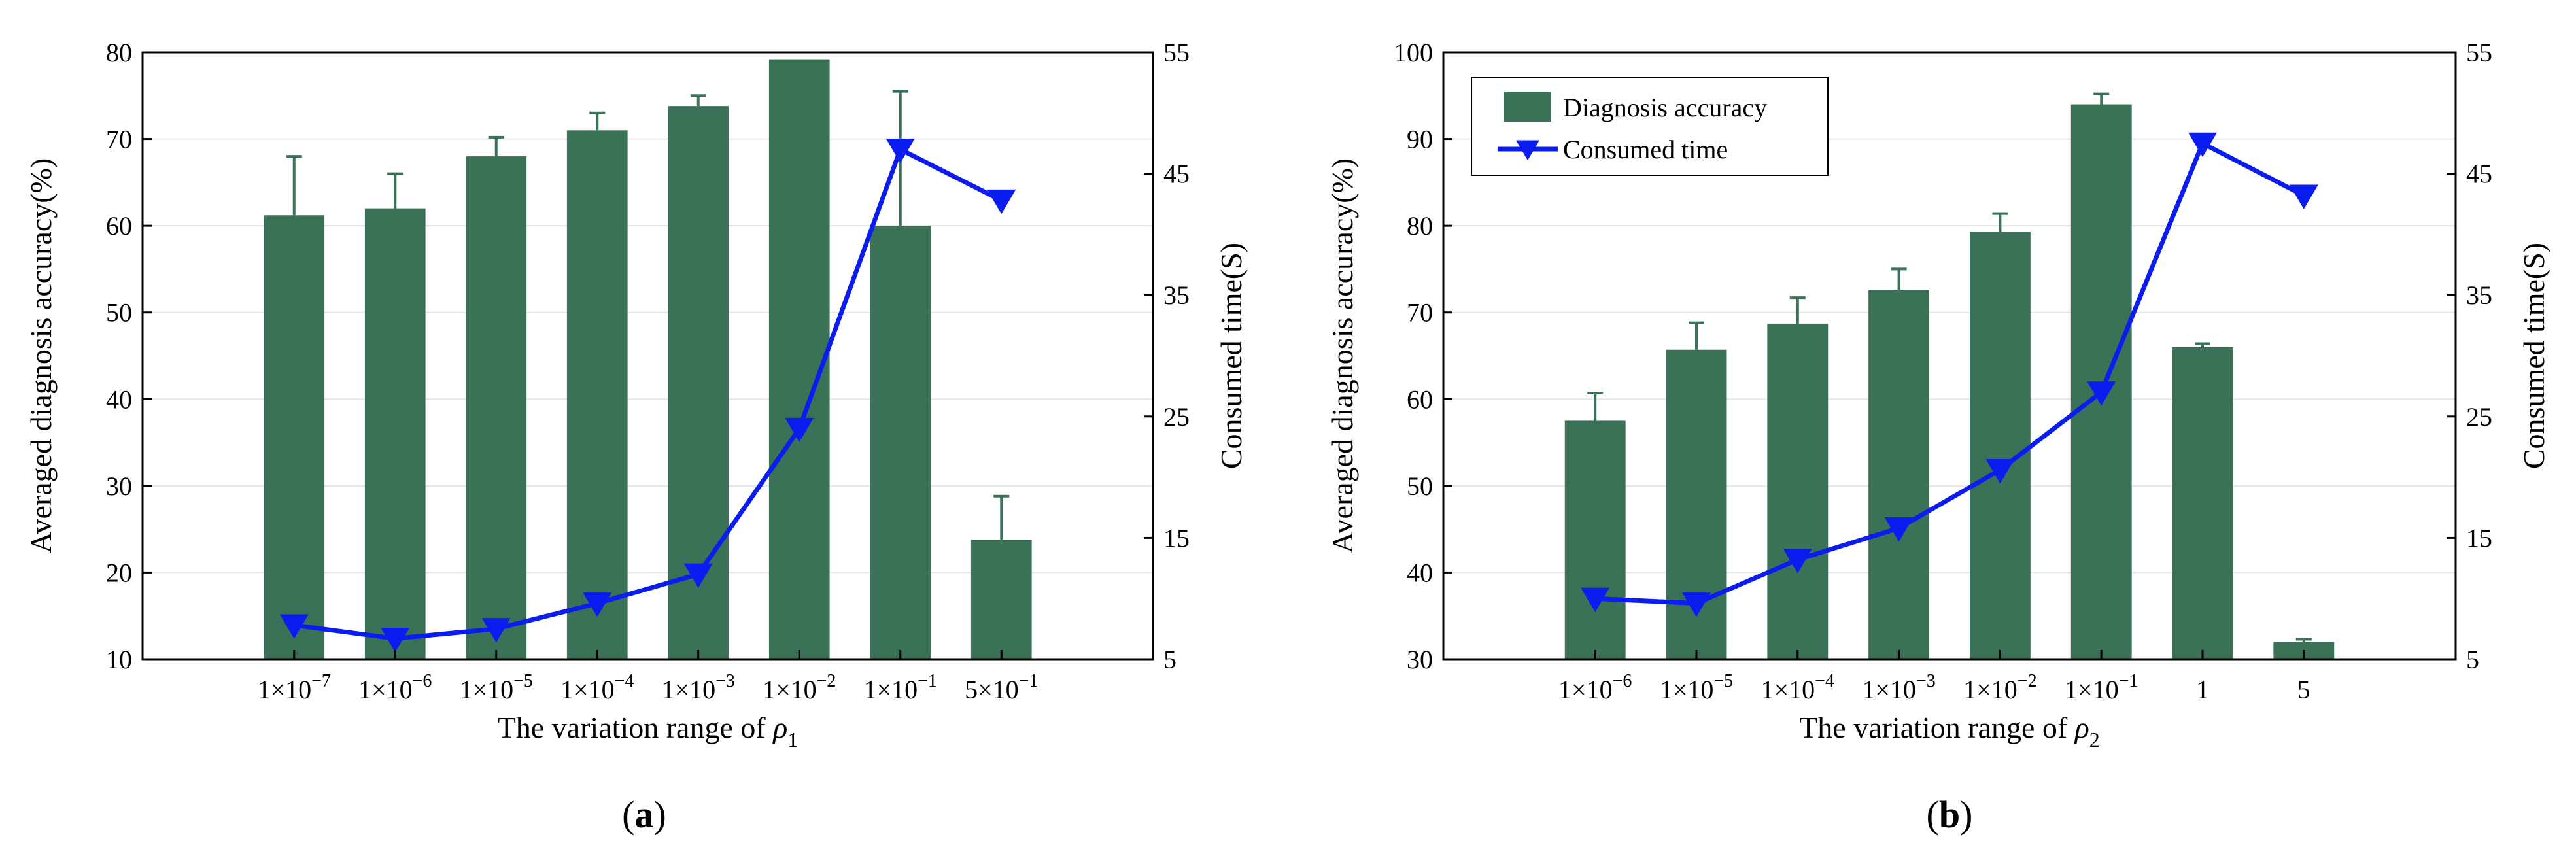  I want to click on panel-label-letter: b, so click(1950, 814).